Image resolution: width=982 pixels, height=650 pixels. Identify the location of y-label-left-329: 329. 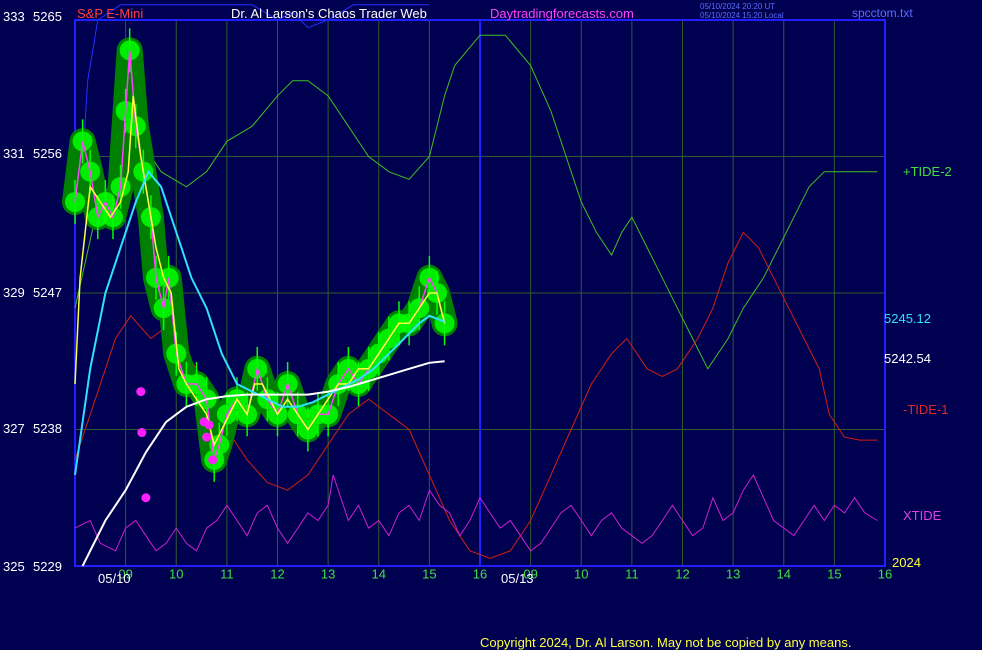
(14, 292).